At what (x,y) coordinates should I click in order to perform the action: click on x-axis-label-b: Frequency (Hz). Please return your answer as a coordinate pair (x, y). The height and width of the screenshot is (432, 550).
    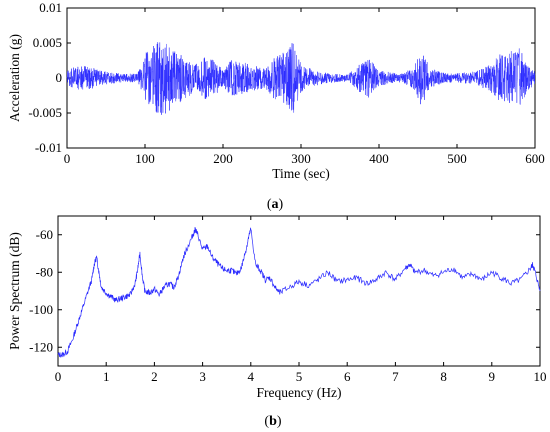
    Looking at the image, I should click on (298, 392).